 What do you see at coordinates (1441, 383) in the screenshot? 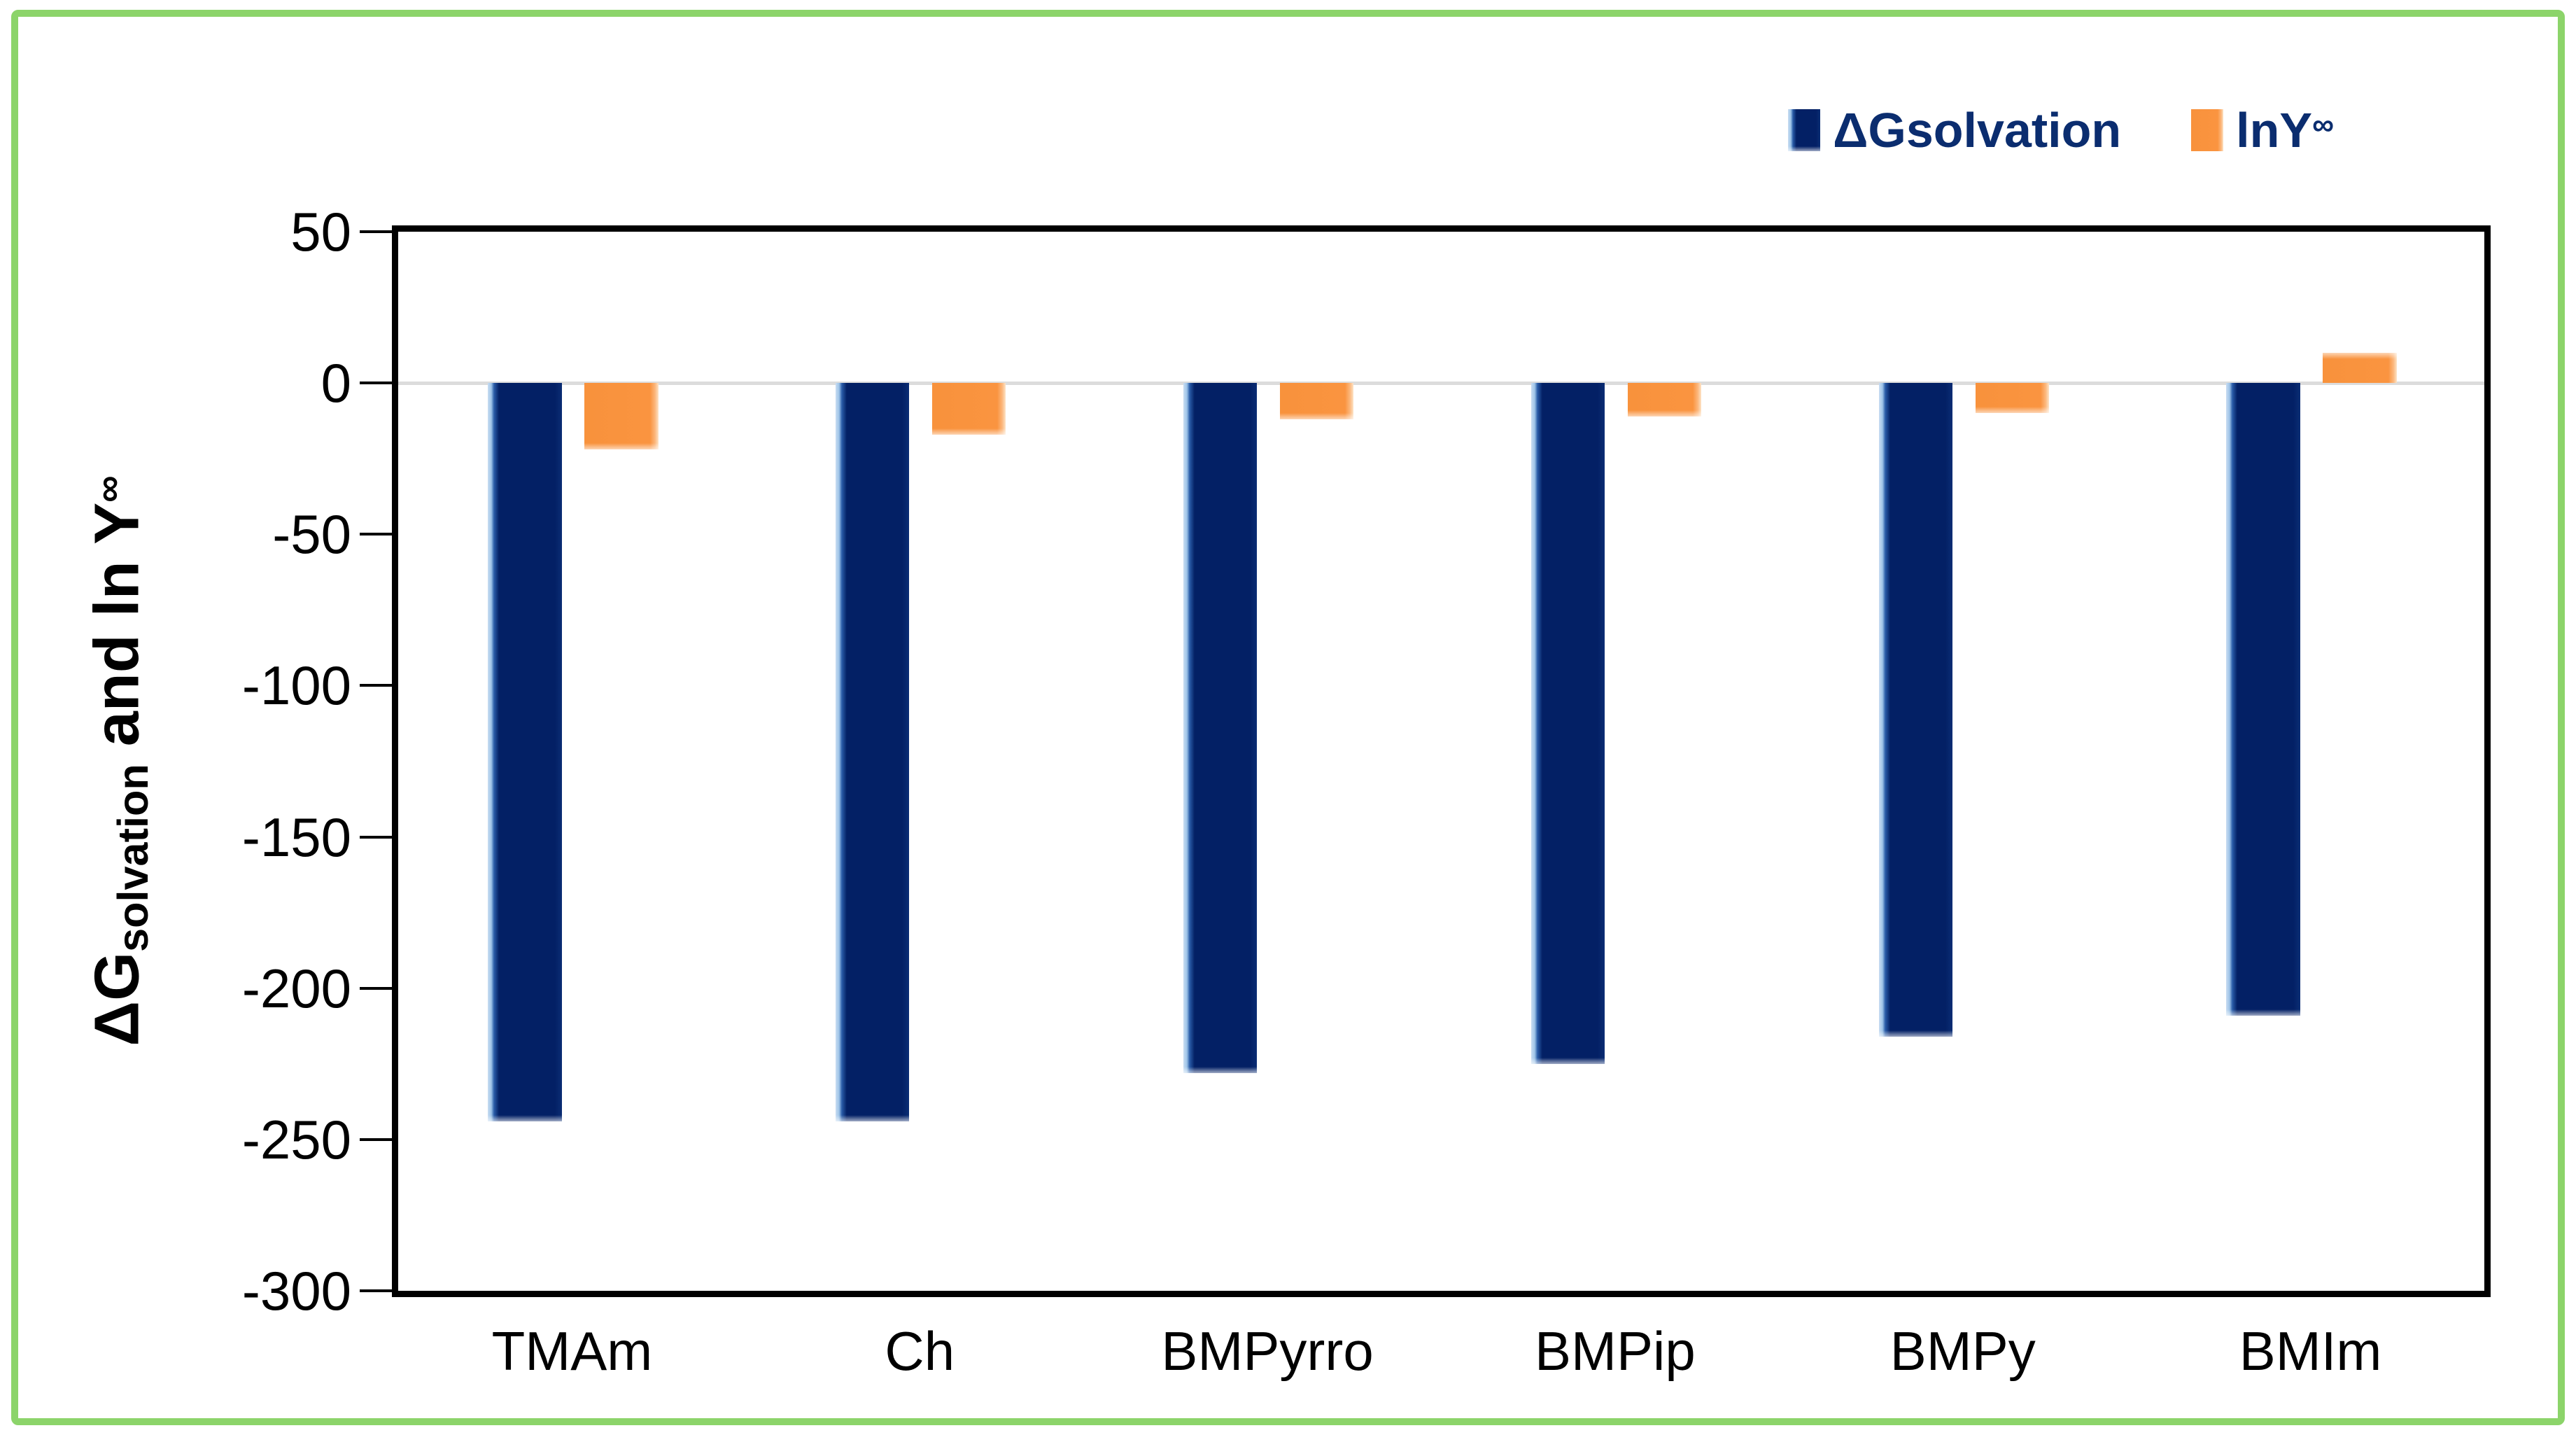
I see `zero-gridline` at bounding box center [1441, 383].